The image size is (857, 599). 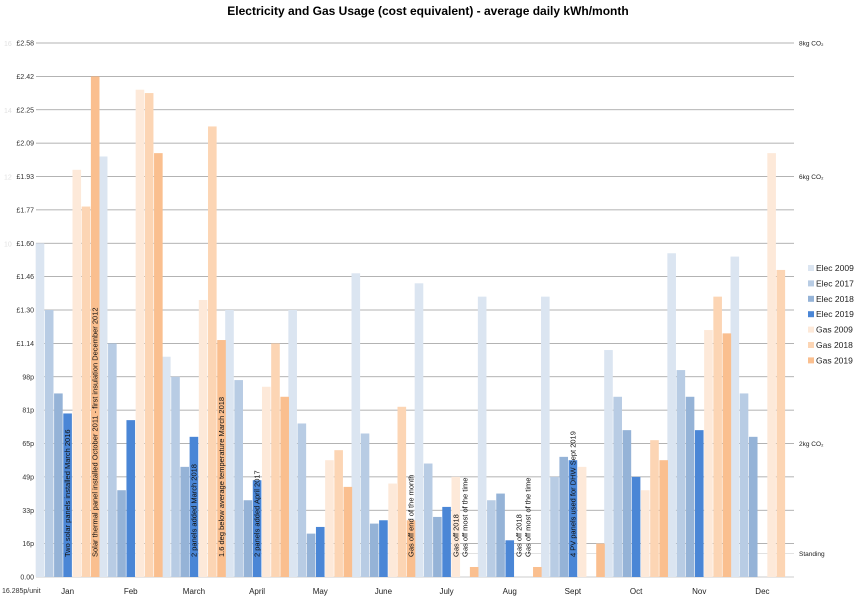 I want to click on y-tick-label: 0.00, so click(x=27, y=578).